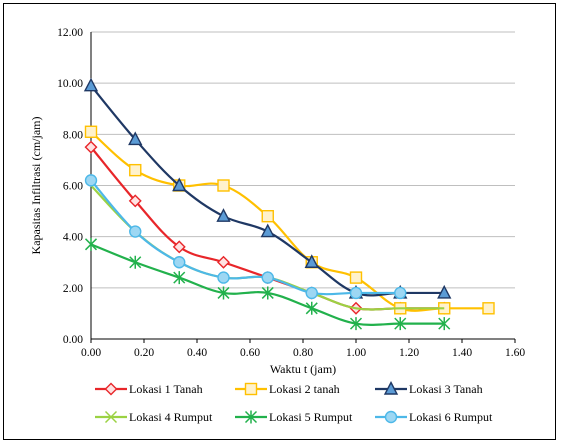 Image resolution: width=561 pixels, height=445 pixels. What do you see at coordinates (91, 353) in the screenshot?
I see `x-tick-label: 0.00` at bounding box center [91, 353].